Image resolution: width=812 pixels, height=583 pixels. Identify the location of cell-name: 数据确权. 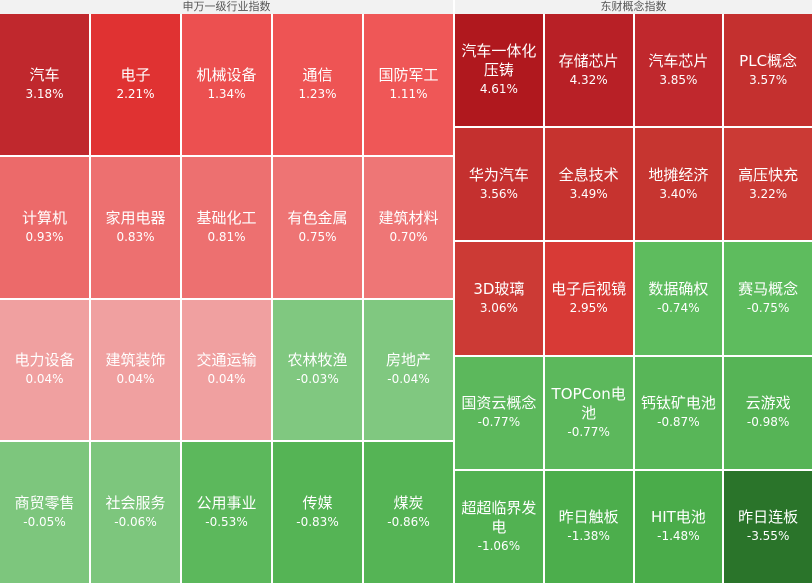
(678, 288).